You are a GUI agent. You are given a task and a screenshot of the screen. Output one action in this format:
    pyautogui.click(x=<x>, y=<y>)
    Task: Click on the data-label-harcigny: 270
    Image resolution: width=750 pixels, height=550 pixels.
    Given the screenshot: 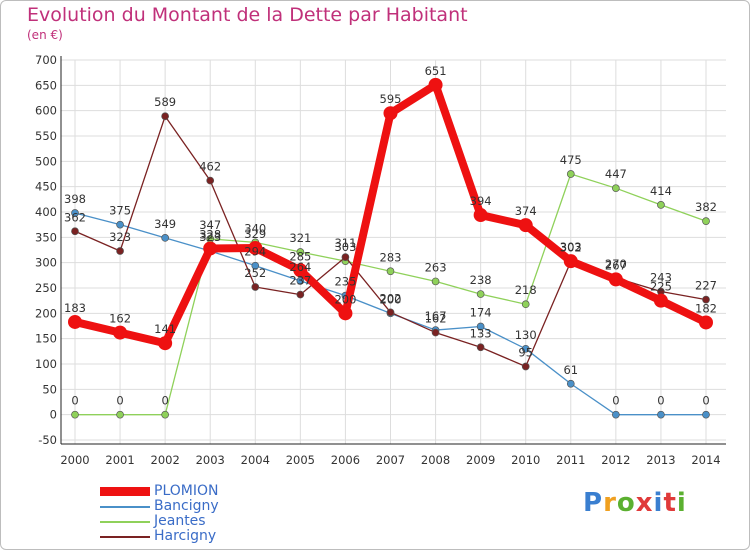 What is the action you would take?
    pyautogui.click(x=616, y=264)
    